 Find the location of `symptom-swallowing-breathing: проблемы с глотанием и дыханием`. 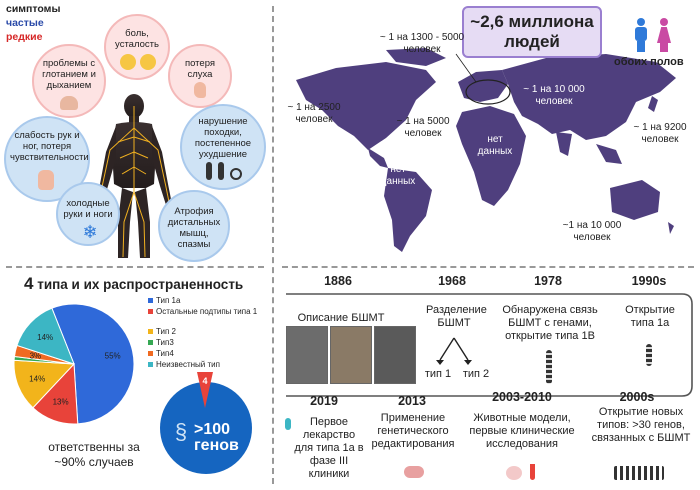

symptom-swallowing-breathing: проблемы с глотанием и дыханием is located at coordinates (69, 81).